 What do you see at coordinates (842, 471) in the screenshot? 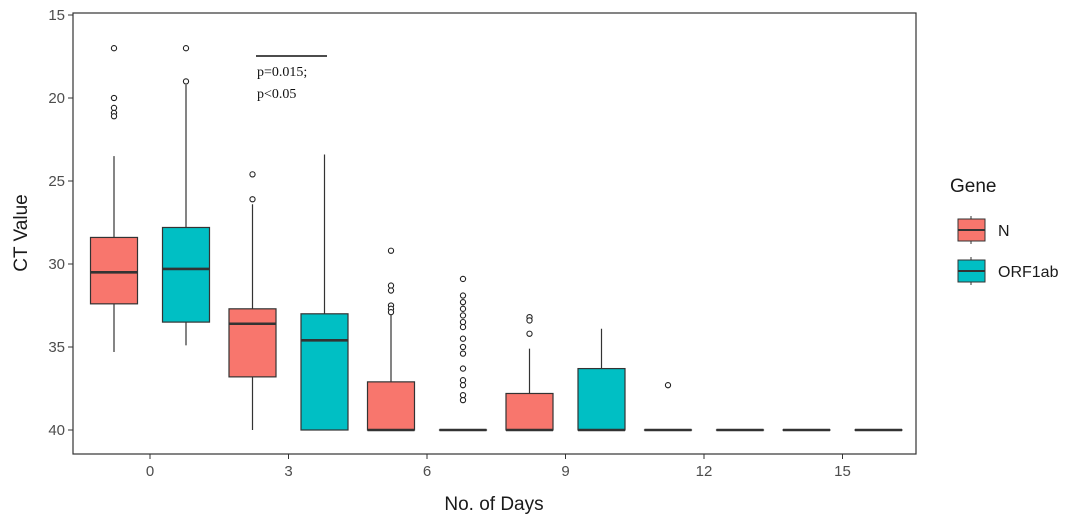
I see `x-tick-label: 15` at bounding box center [842, 471].